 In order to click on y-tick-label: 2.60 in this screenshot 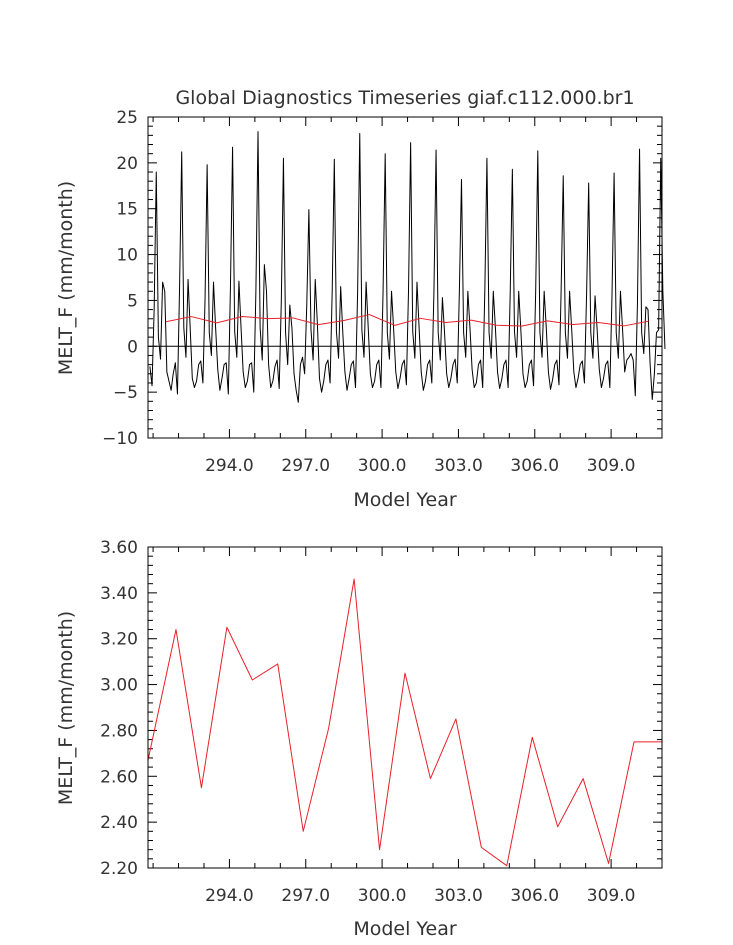, I will do `click(119, 777)`.